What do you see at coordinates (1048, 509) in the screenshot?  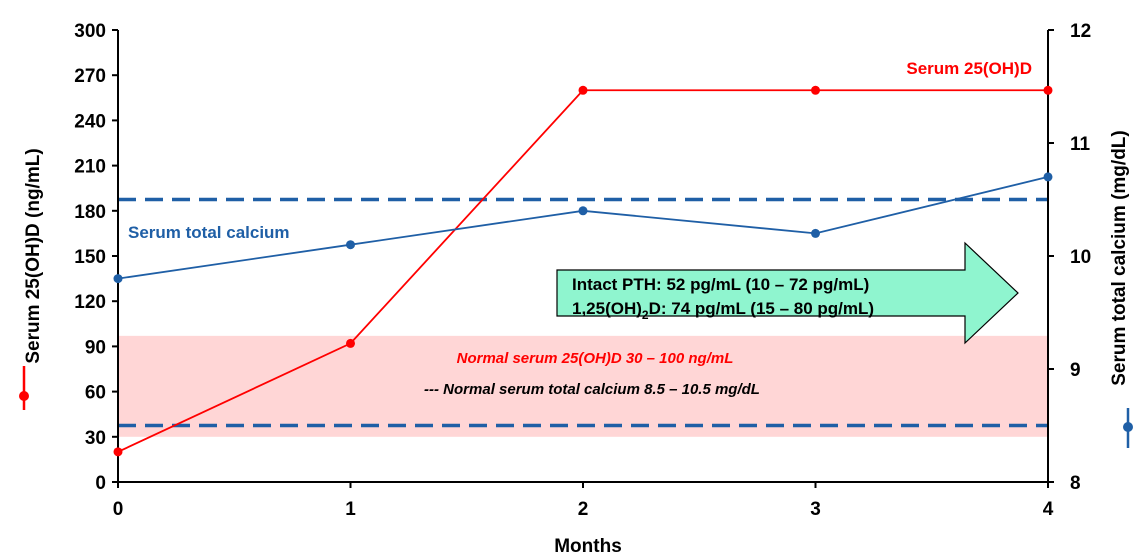 I see `x-tick-label: 4` at bounding box center [1048, 509].